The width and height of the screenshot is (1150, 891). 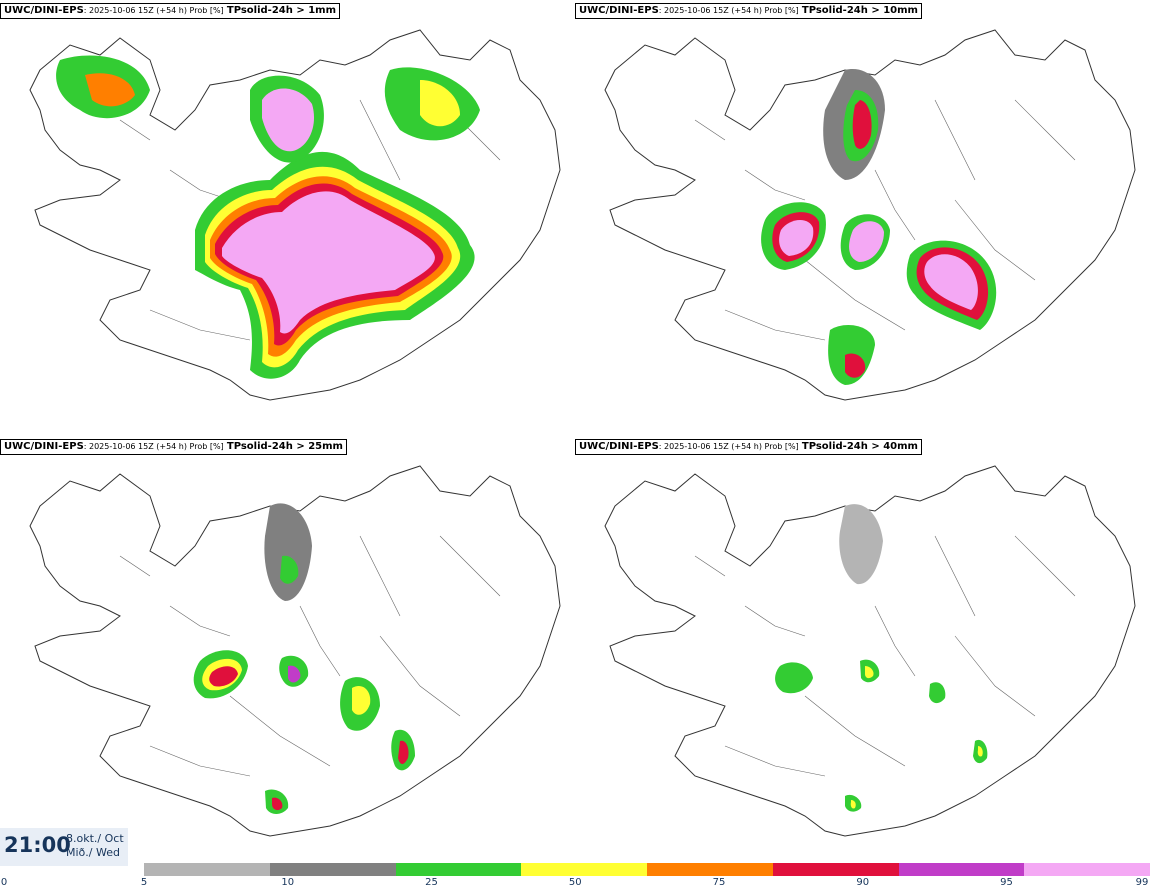 What do you see at coordinates (37, 845) in the screenshot?
I see `valid-time: 21:00` at bounding box center [37, 845].